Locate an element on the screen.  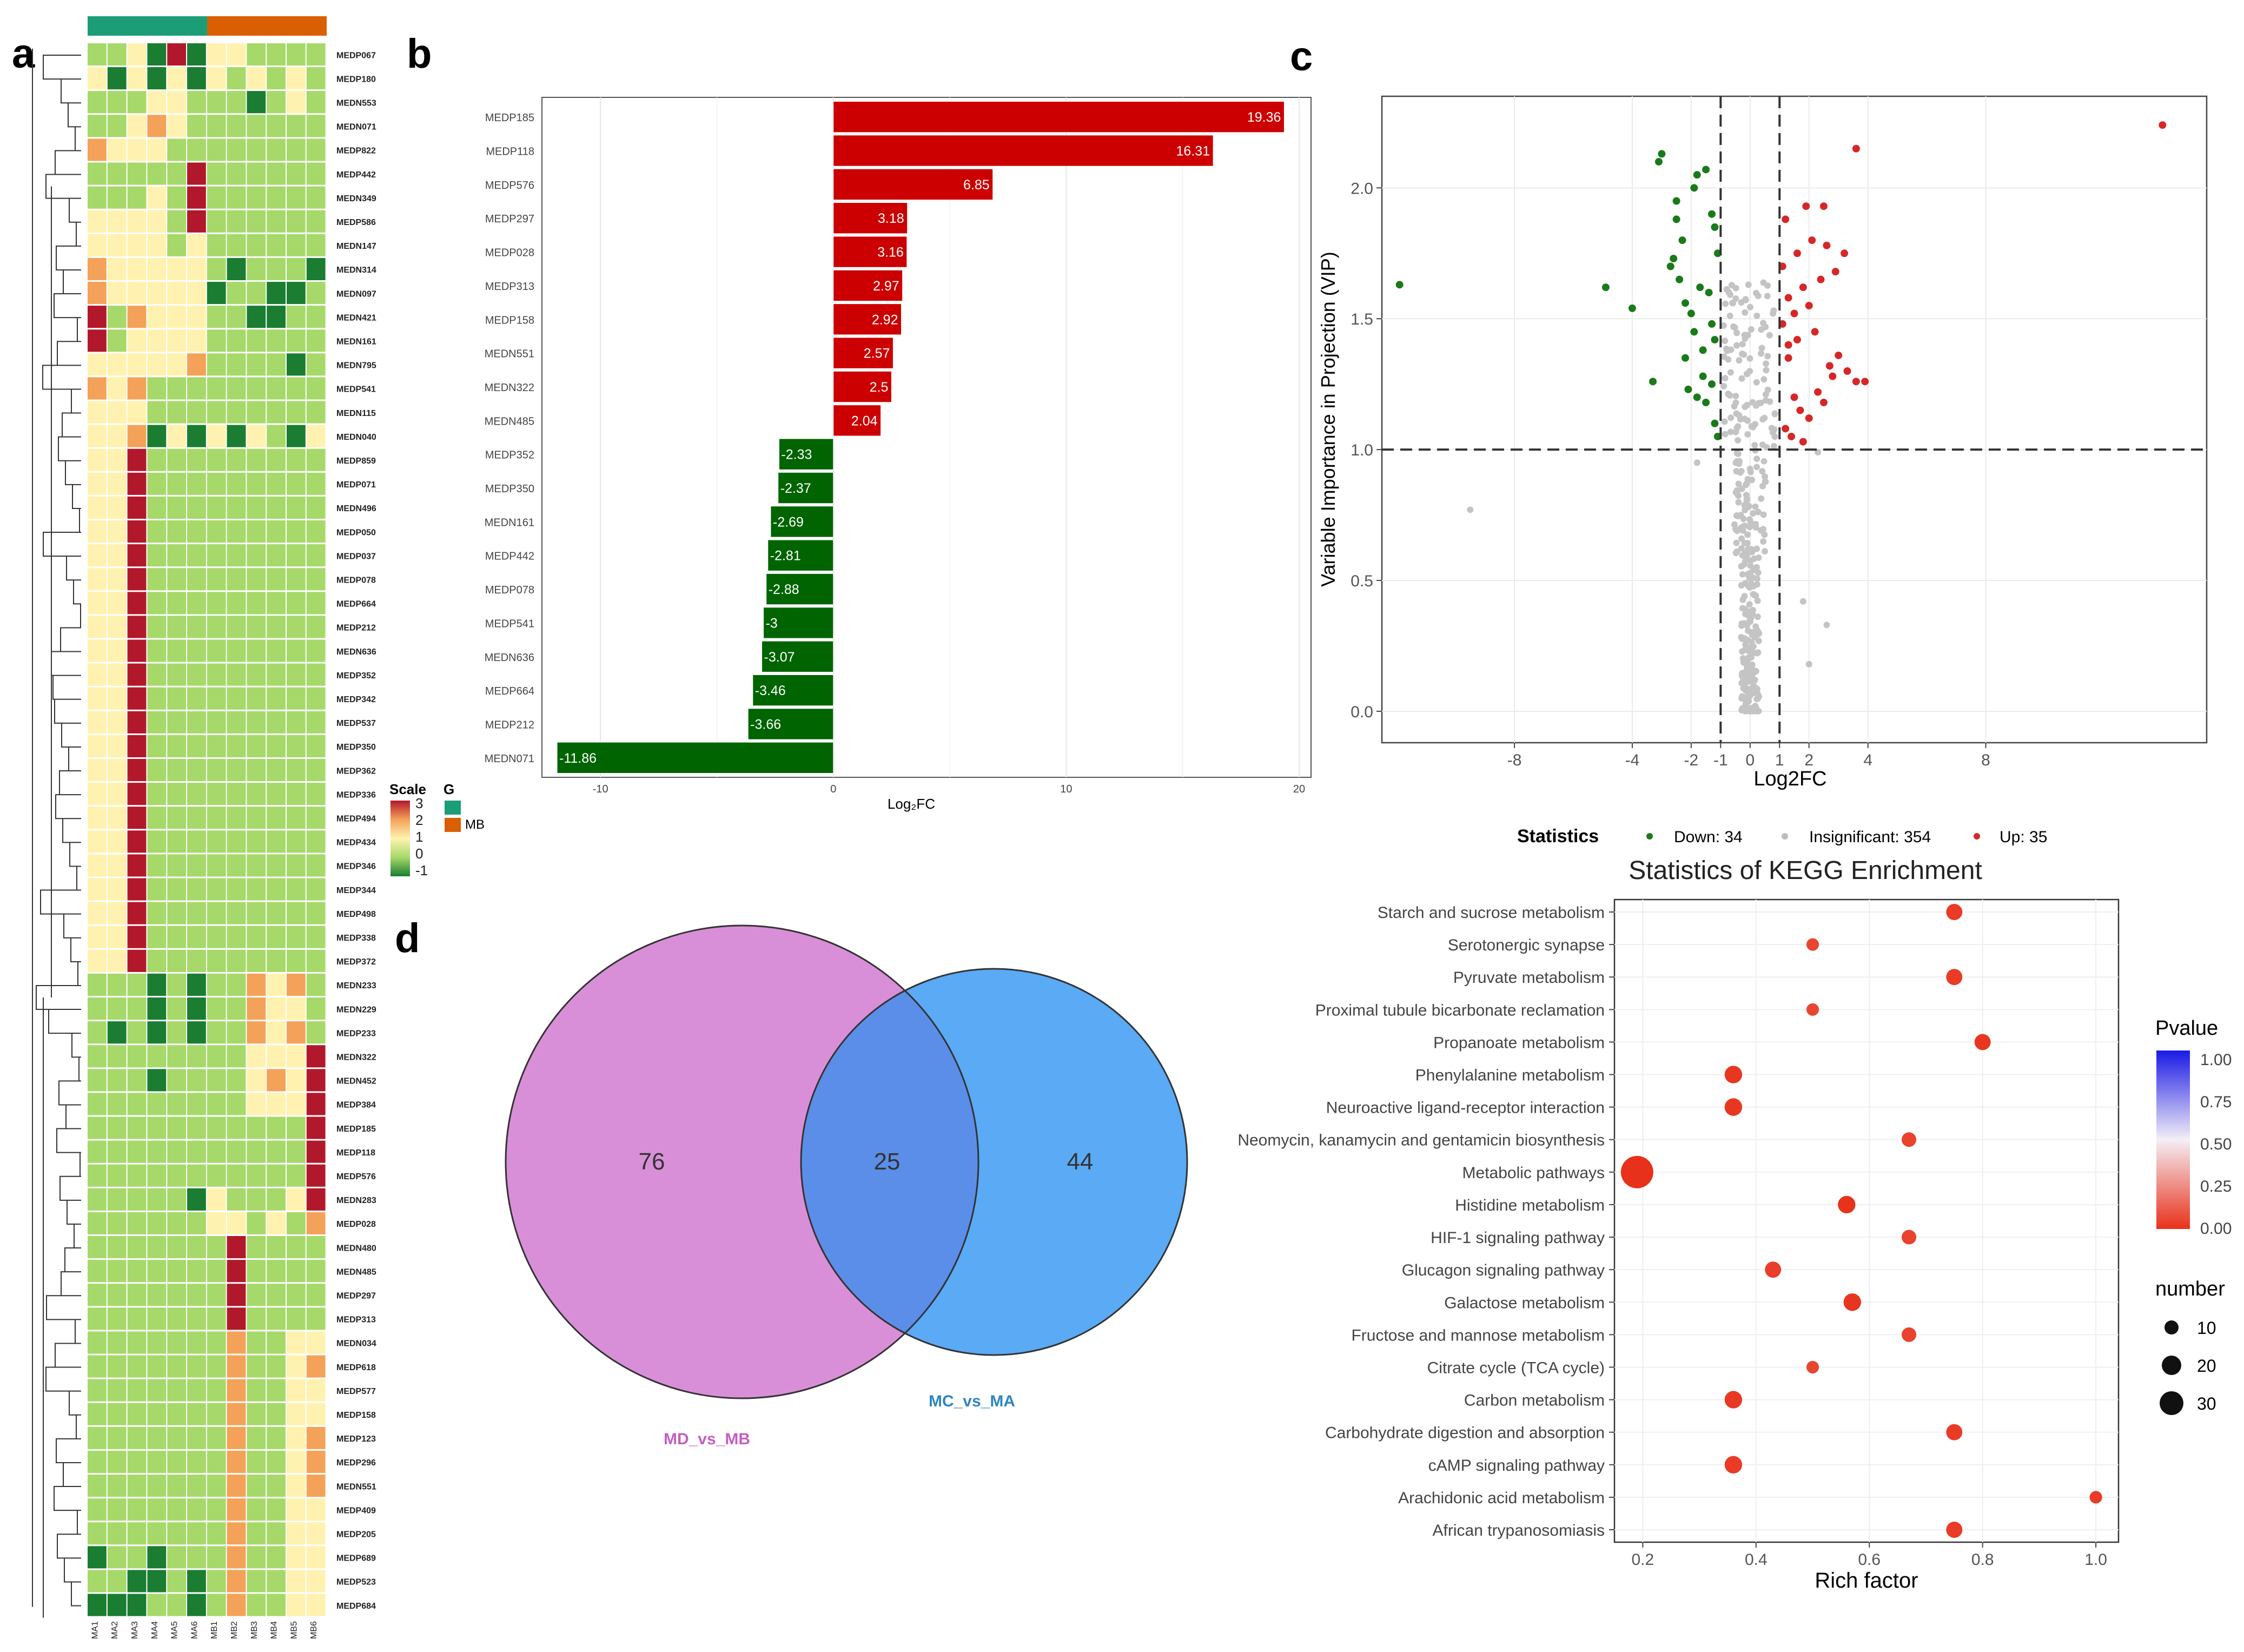
heatmap-row-label: MEDP434 is located at coordinates (356, 843).